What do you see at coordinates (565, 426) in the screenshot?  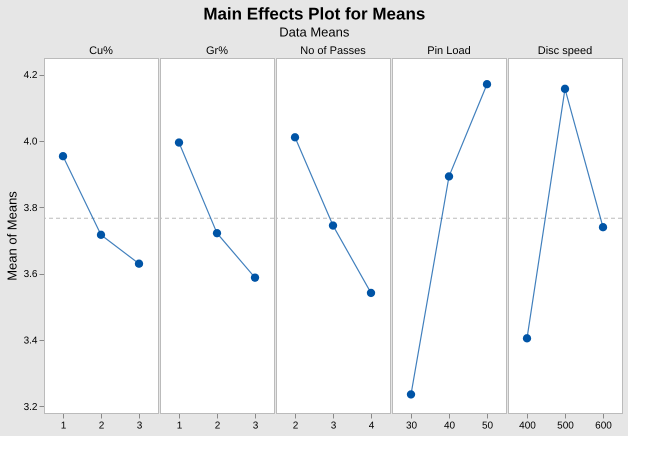 I see `x-tick-label: 500` at bounding box center [565, 426].